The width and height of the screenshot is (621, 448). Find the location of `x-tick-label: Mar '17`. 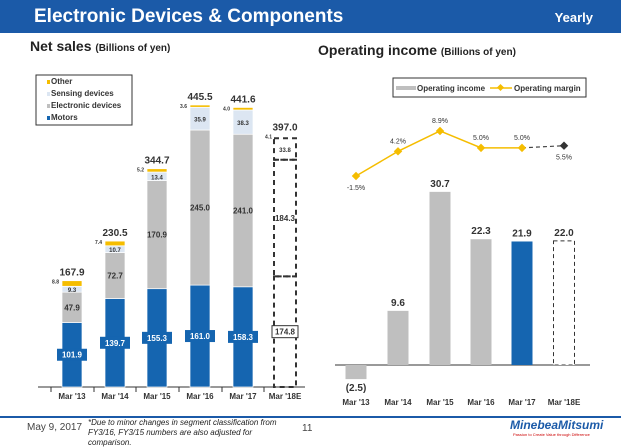

x-tick-label: Mar '17 is located at coordinates (243, 396).